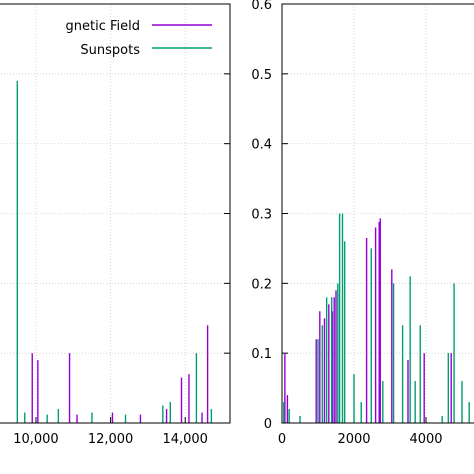 Image resolution: width=474 pixels, height=474 pixels. I want to click on legend-label-magnetic: gnetic Field, so click(103, 26).